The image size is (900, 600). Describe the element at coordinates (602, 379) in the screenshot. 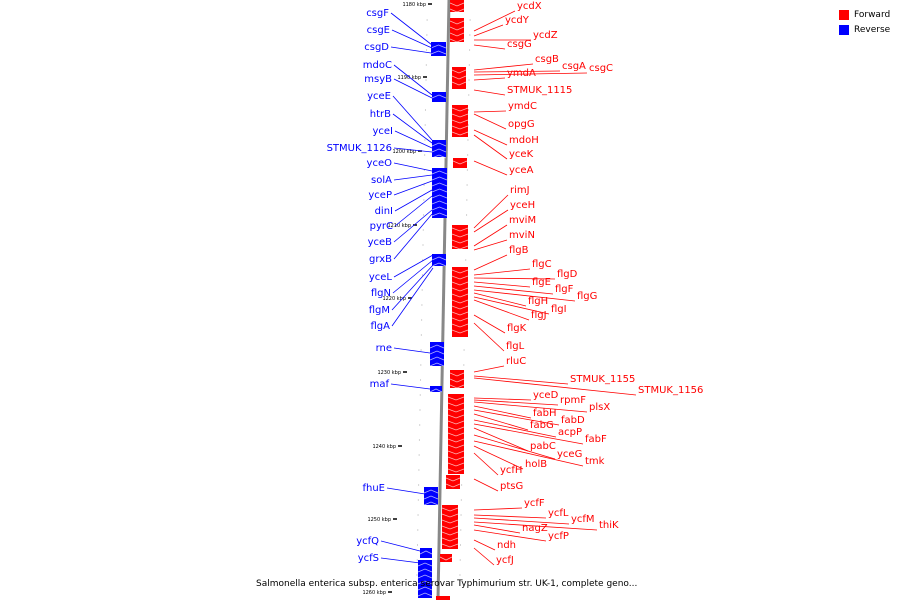

I see `forward-gene-label: STMUK_1155` at that location.